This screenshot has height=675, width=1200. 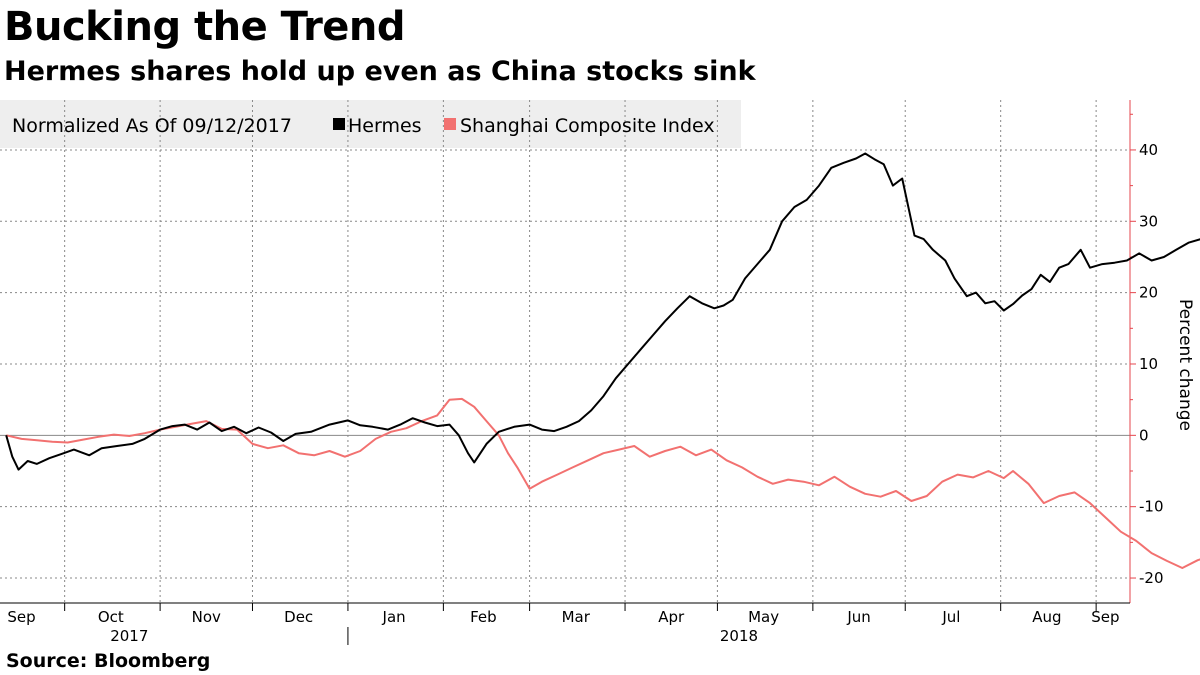 What do you see at coordinates (576, 617) in the screenshot?
I see `x-tick-label: Mar` at bounding box center [576, 617].